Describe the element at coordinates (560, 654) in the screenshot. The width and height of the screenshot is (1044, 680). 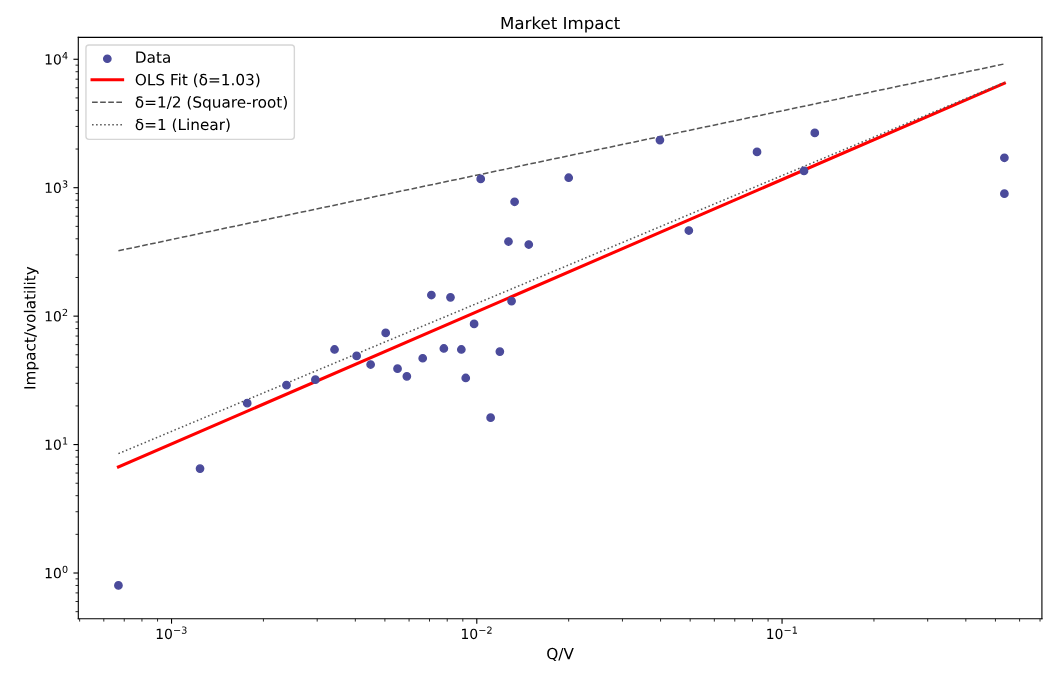
I see `x-axis-title: Q/V` at that location.